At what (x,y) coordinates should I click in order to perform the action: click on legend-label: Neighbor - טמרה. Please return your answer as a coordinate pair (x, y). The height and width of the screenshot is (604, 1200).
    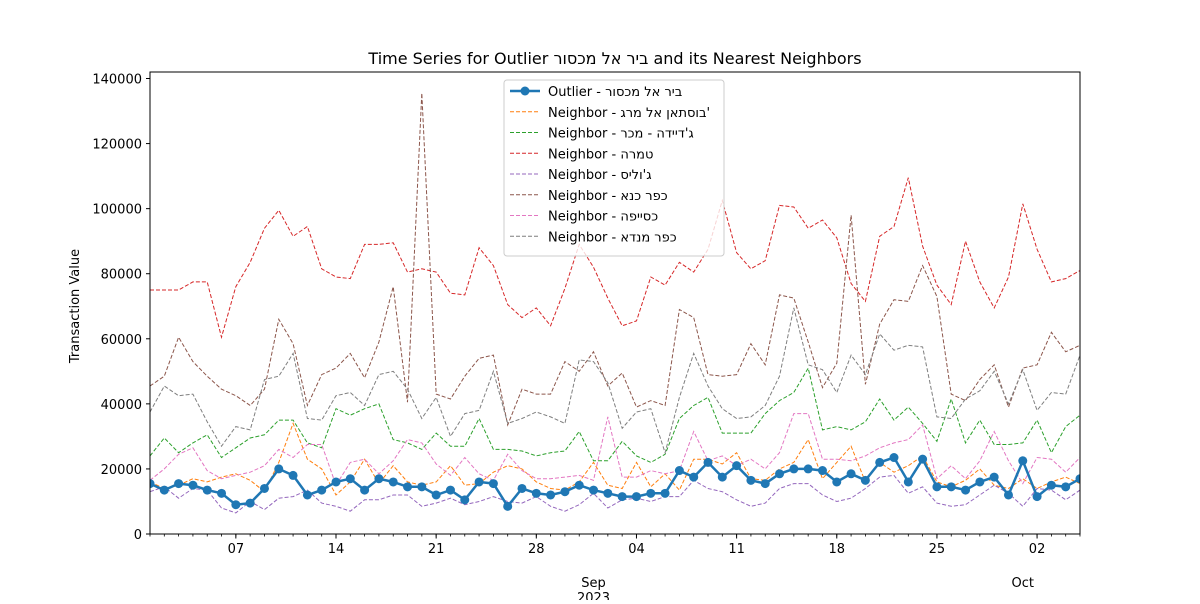
    Looking at the image, I should click on (600, 154).